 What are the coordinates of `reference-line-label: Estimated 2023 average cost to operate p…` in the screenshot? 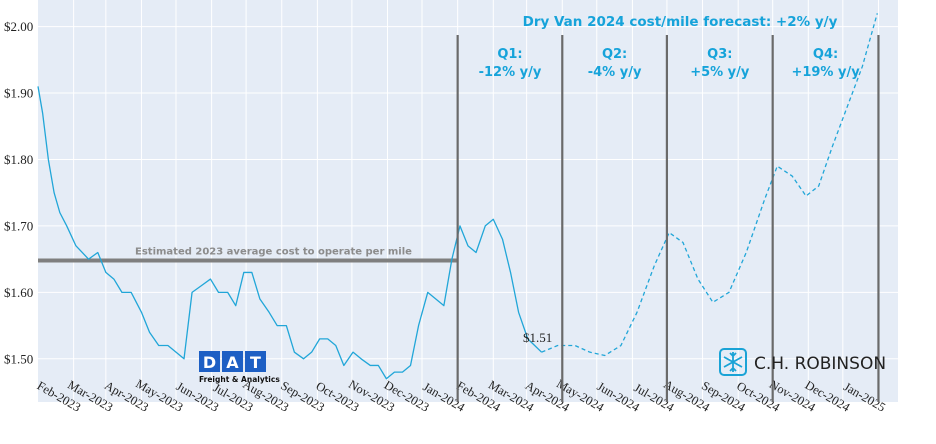 It's located at (273, 251).